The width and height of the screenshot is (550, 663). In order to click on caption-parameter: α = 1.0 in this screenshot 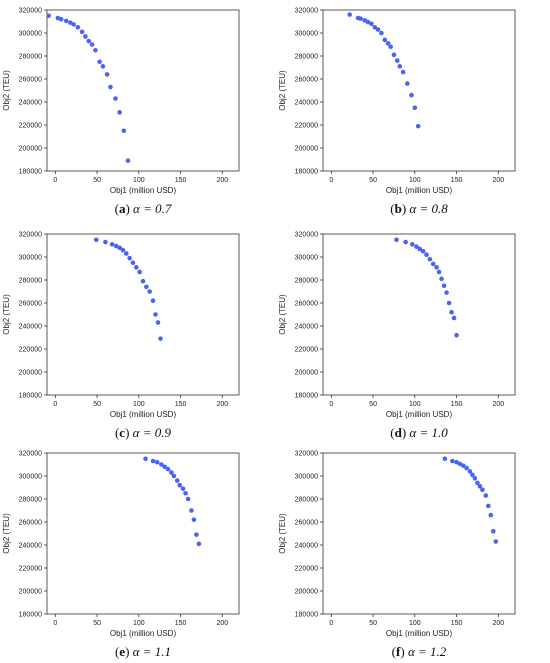, I will do `click(428, 432)`.